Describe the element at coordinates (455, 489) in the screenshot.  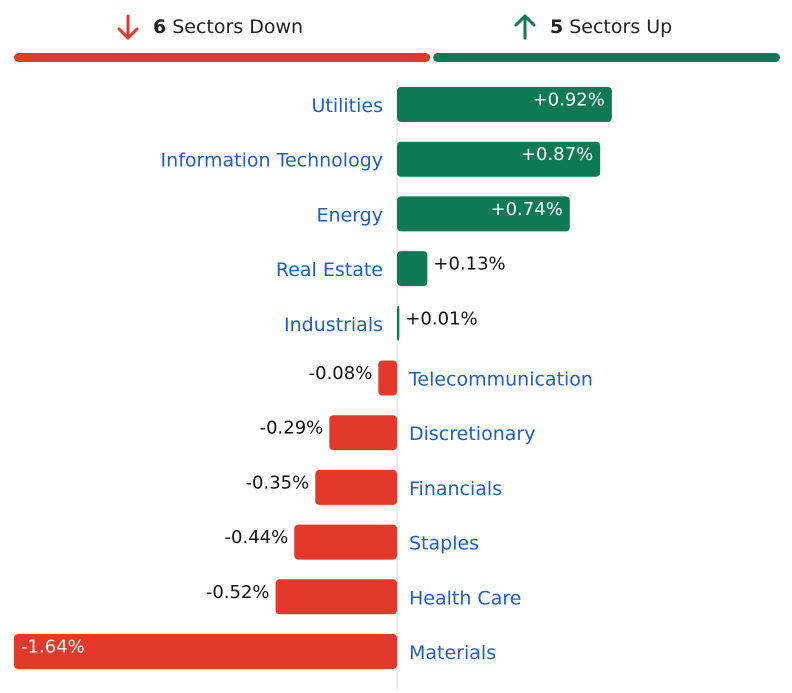
I see `category-label: Financials` at that location.